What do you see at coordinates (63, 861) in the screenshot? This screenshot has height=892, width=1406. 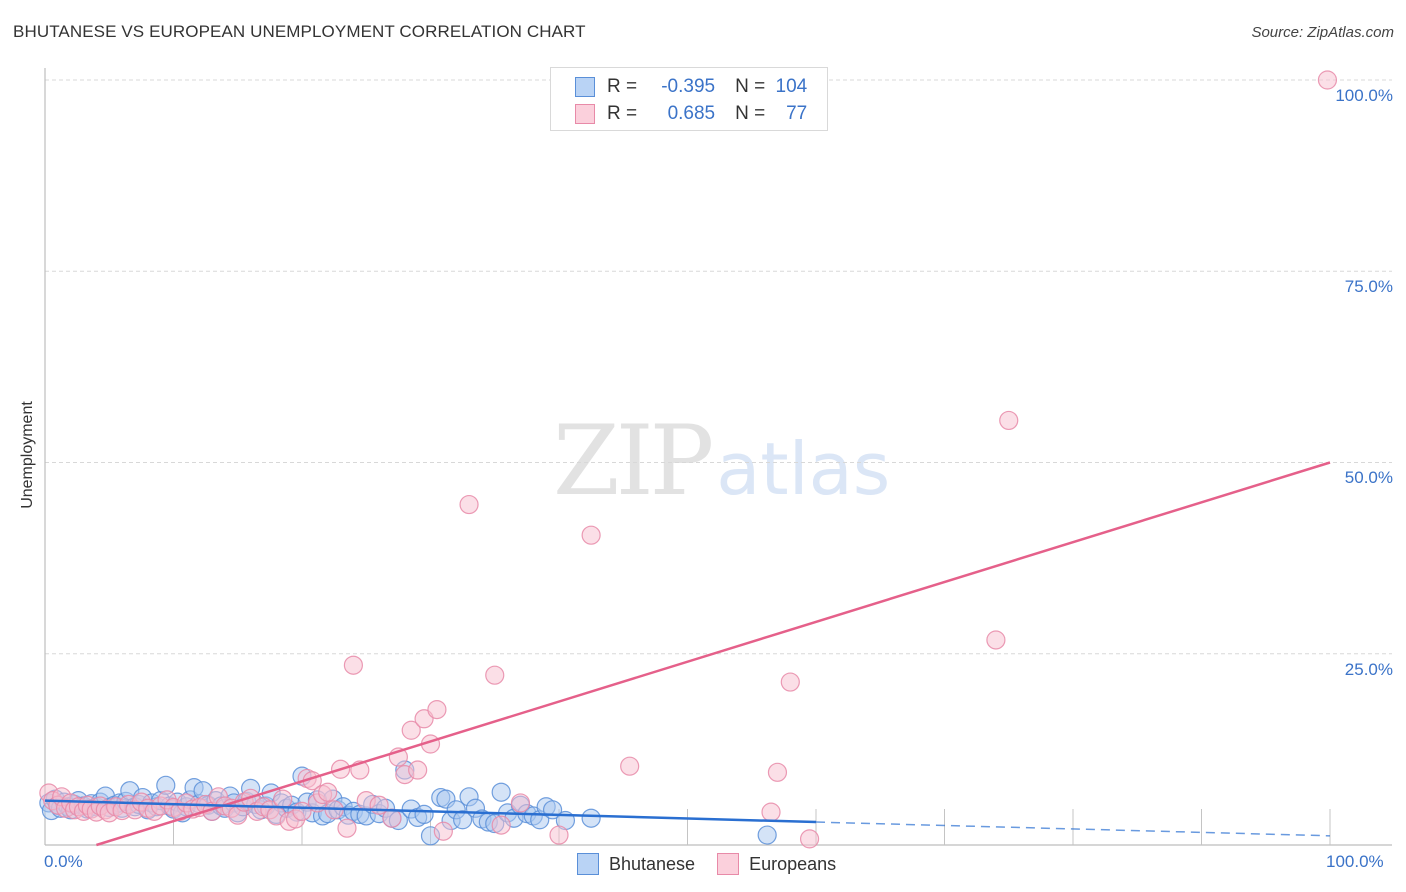 I see `x-tick-0: 0.0%` at bounding box center [63, 861].